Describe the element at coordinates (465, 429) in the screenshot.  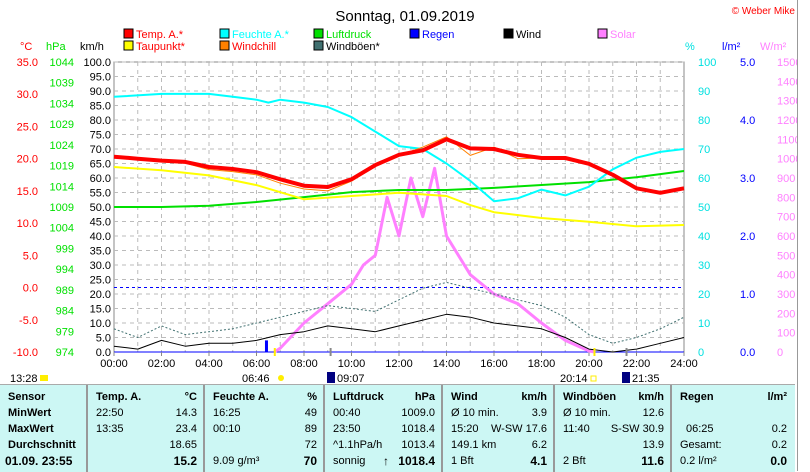
I see `wind-max-time: 15:20` at that location.